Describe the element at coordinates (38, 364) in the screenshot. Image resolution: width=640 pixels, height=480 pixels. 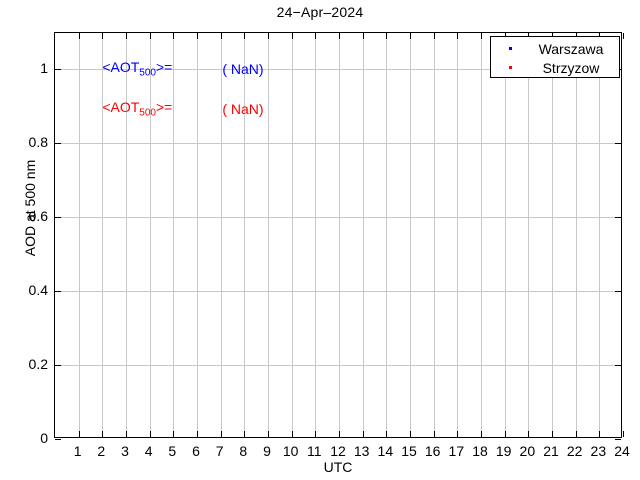
I see `y-tick-label: 0.2` at that location.